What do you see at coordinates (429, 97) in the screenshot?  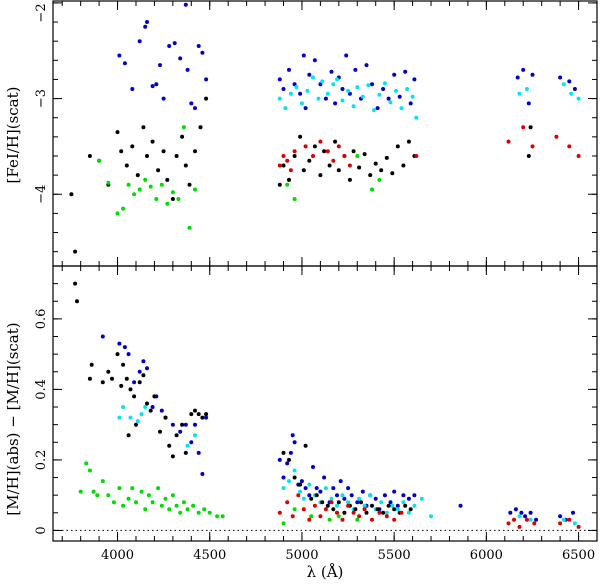 I see `top-series-cyan` at bounding box center [429, 97].